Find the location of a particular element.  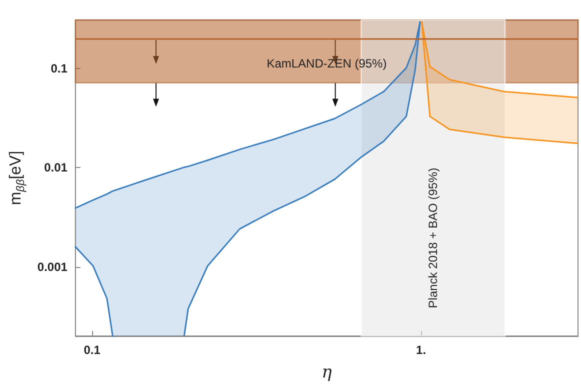

band-label: Planck 2018 + BAO (95%) is located at coordinates (433, 238).